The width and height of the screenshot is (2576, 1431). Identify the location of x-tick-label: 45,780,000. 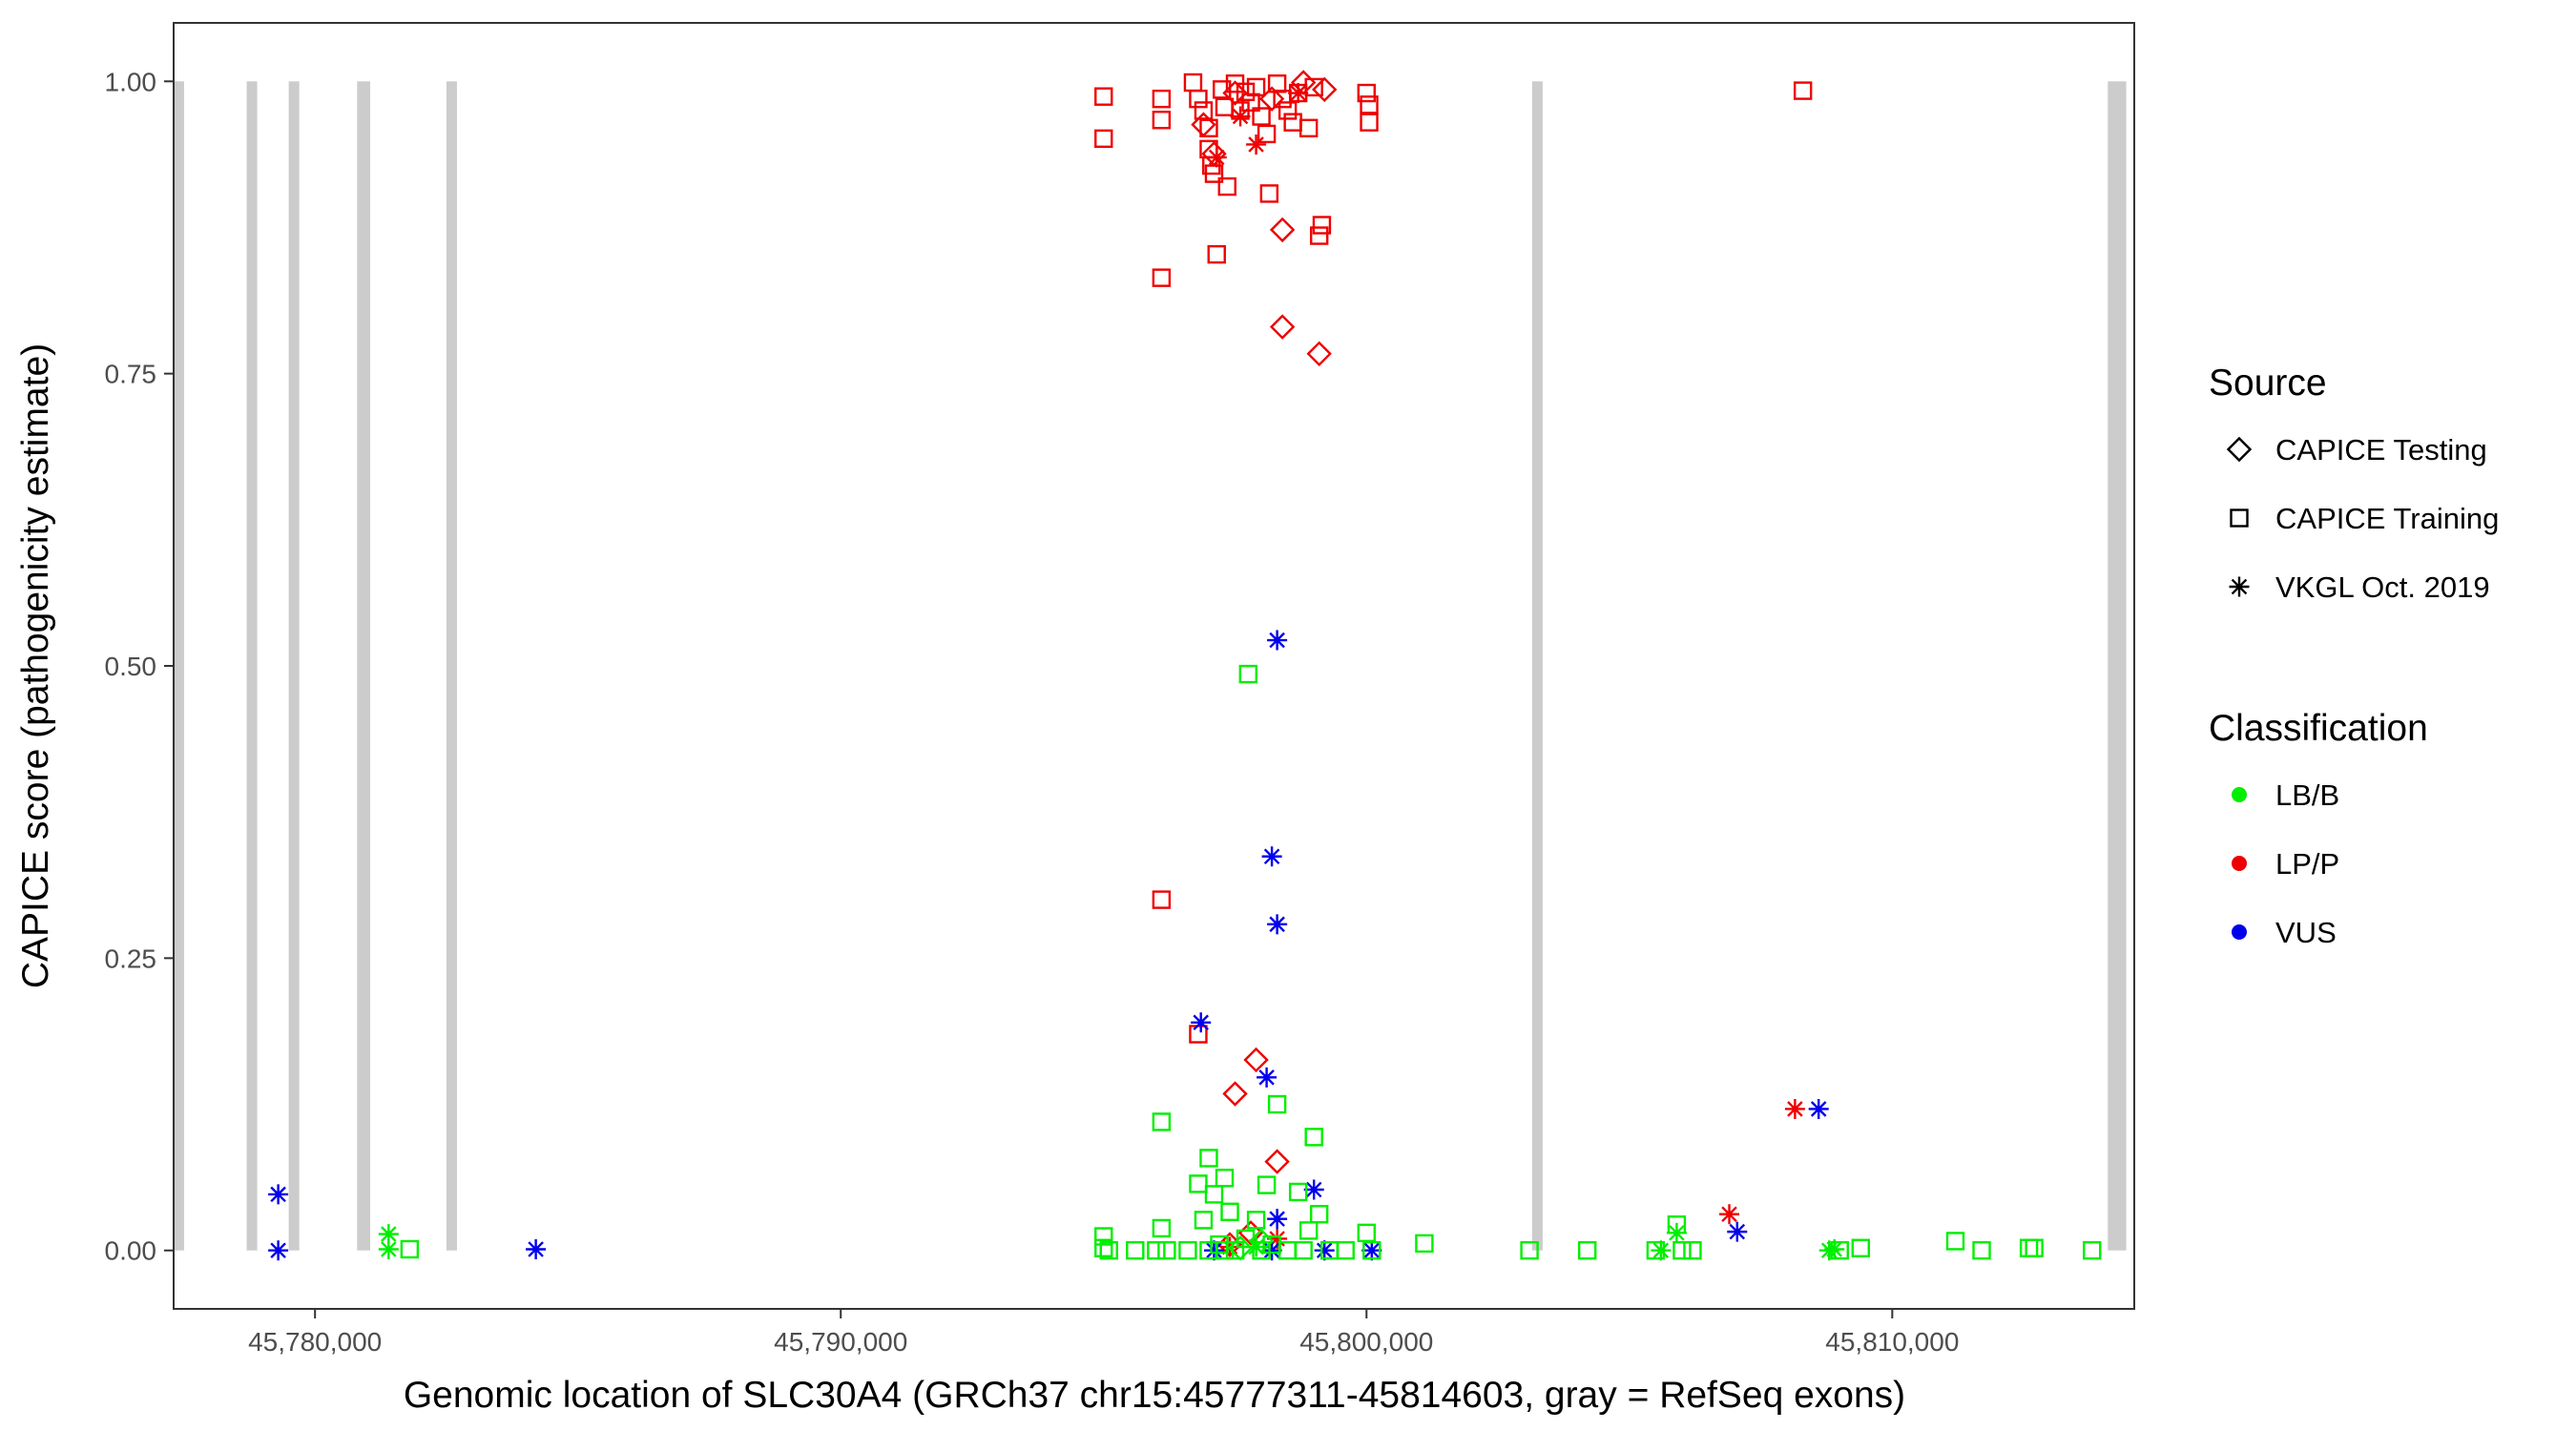
(315, 1342).